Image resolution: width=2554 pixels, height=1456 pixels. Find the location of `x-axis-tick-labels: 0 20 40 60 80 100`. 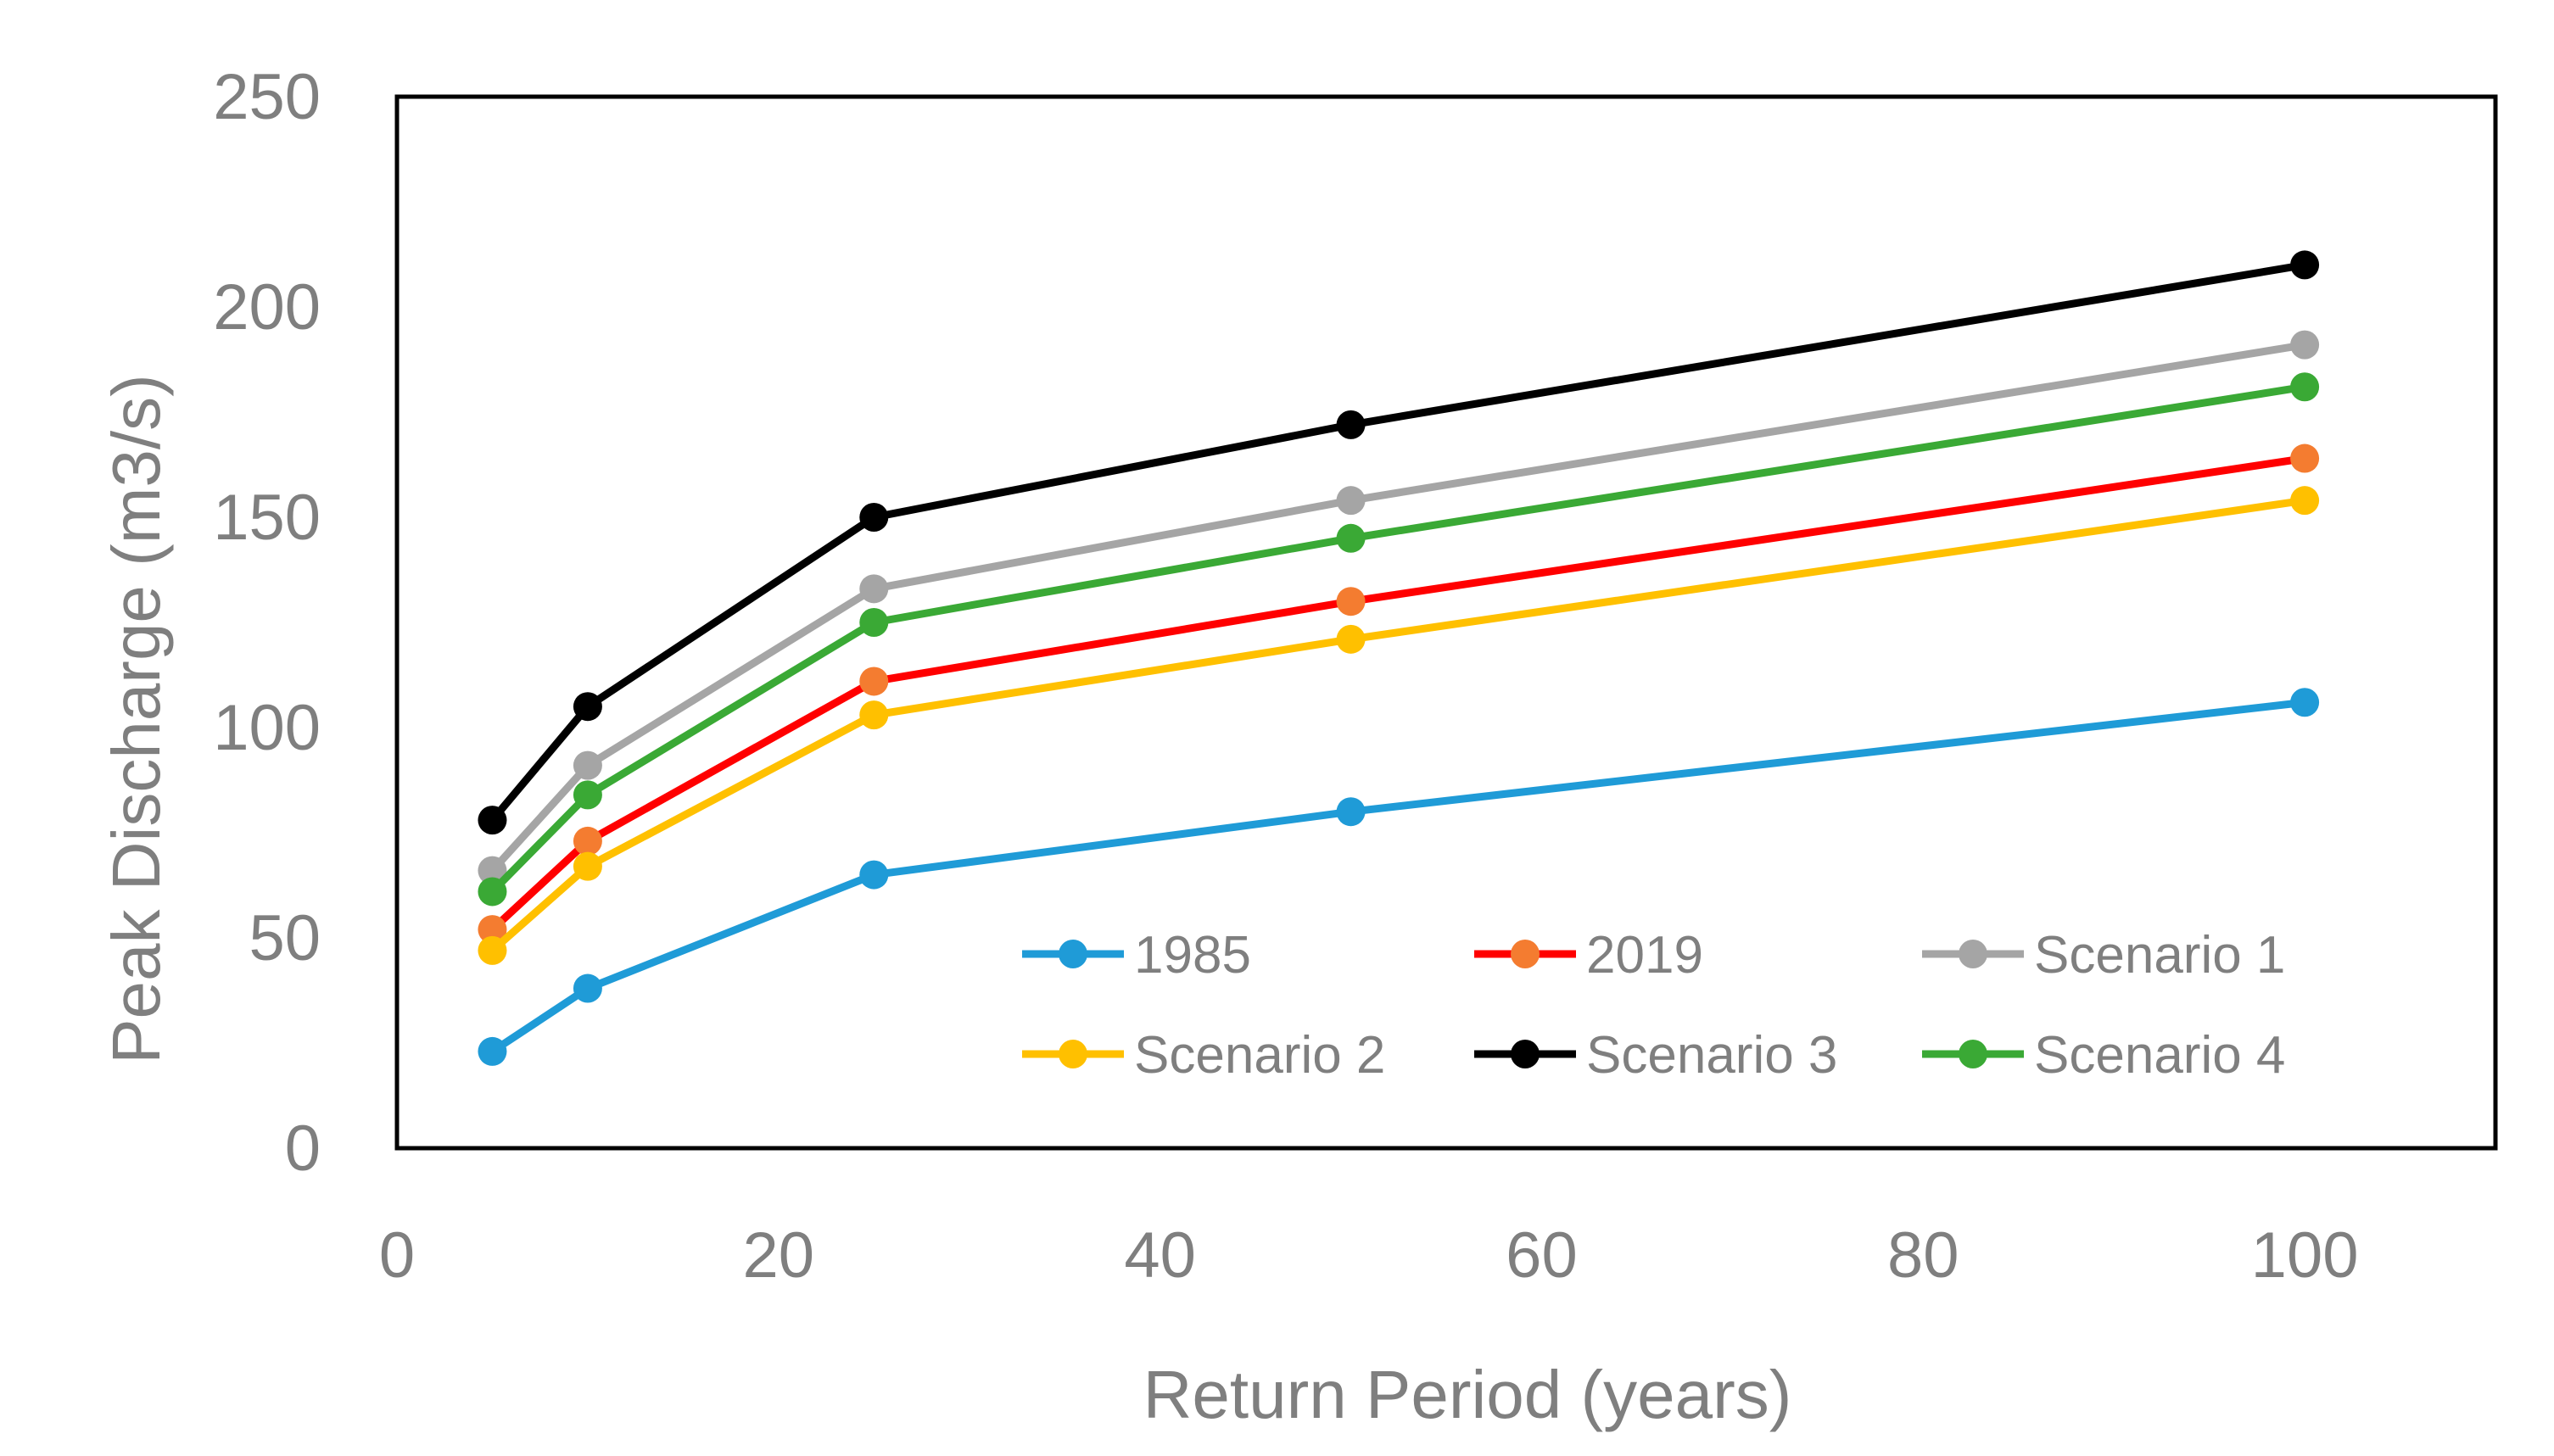

x-axis-tick-labels: 0 20 40 60 80 100 is located at coordinates (1369, 1255).